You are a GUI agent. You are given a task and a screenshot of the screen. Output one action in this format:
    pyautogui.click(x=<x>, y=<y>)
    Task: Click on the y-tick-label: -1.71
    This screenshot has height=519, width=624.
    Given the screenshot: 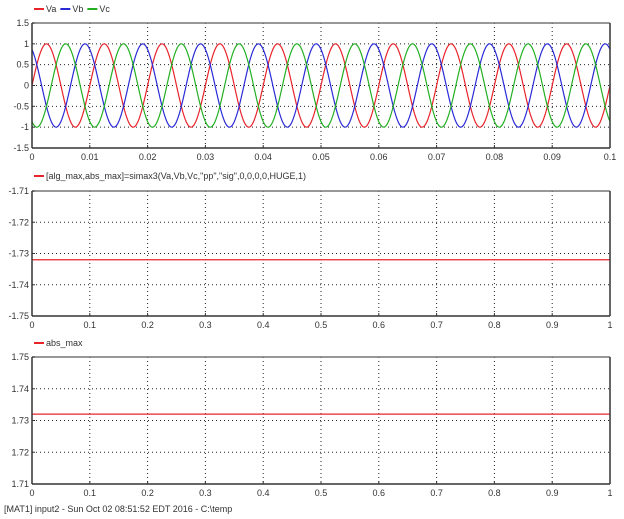 What is the action you would take?
    pyautogui.click(x=18, y=191)
    